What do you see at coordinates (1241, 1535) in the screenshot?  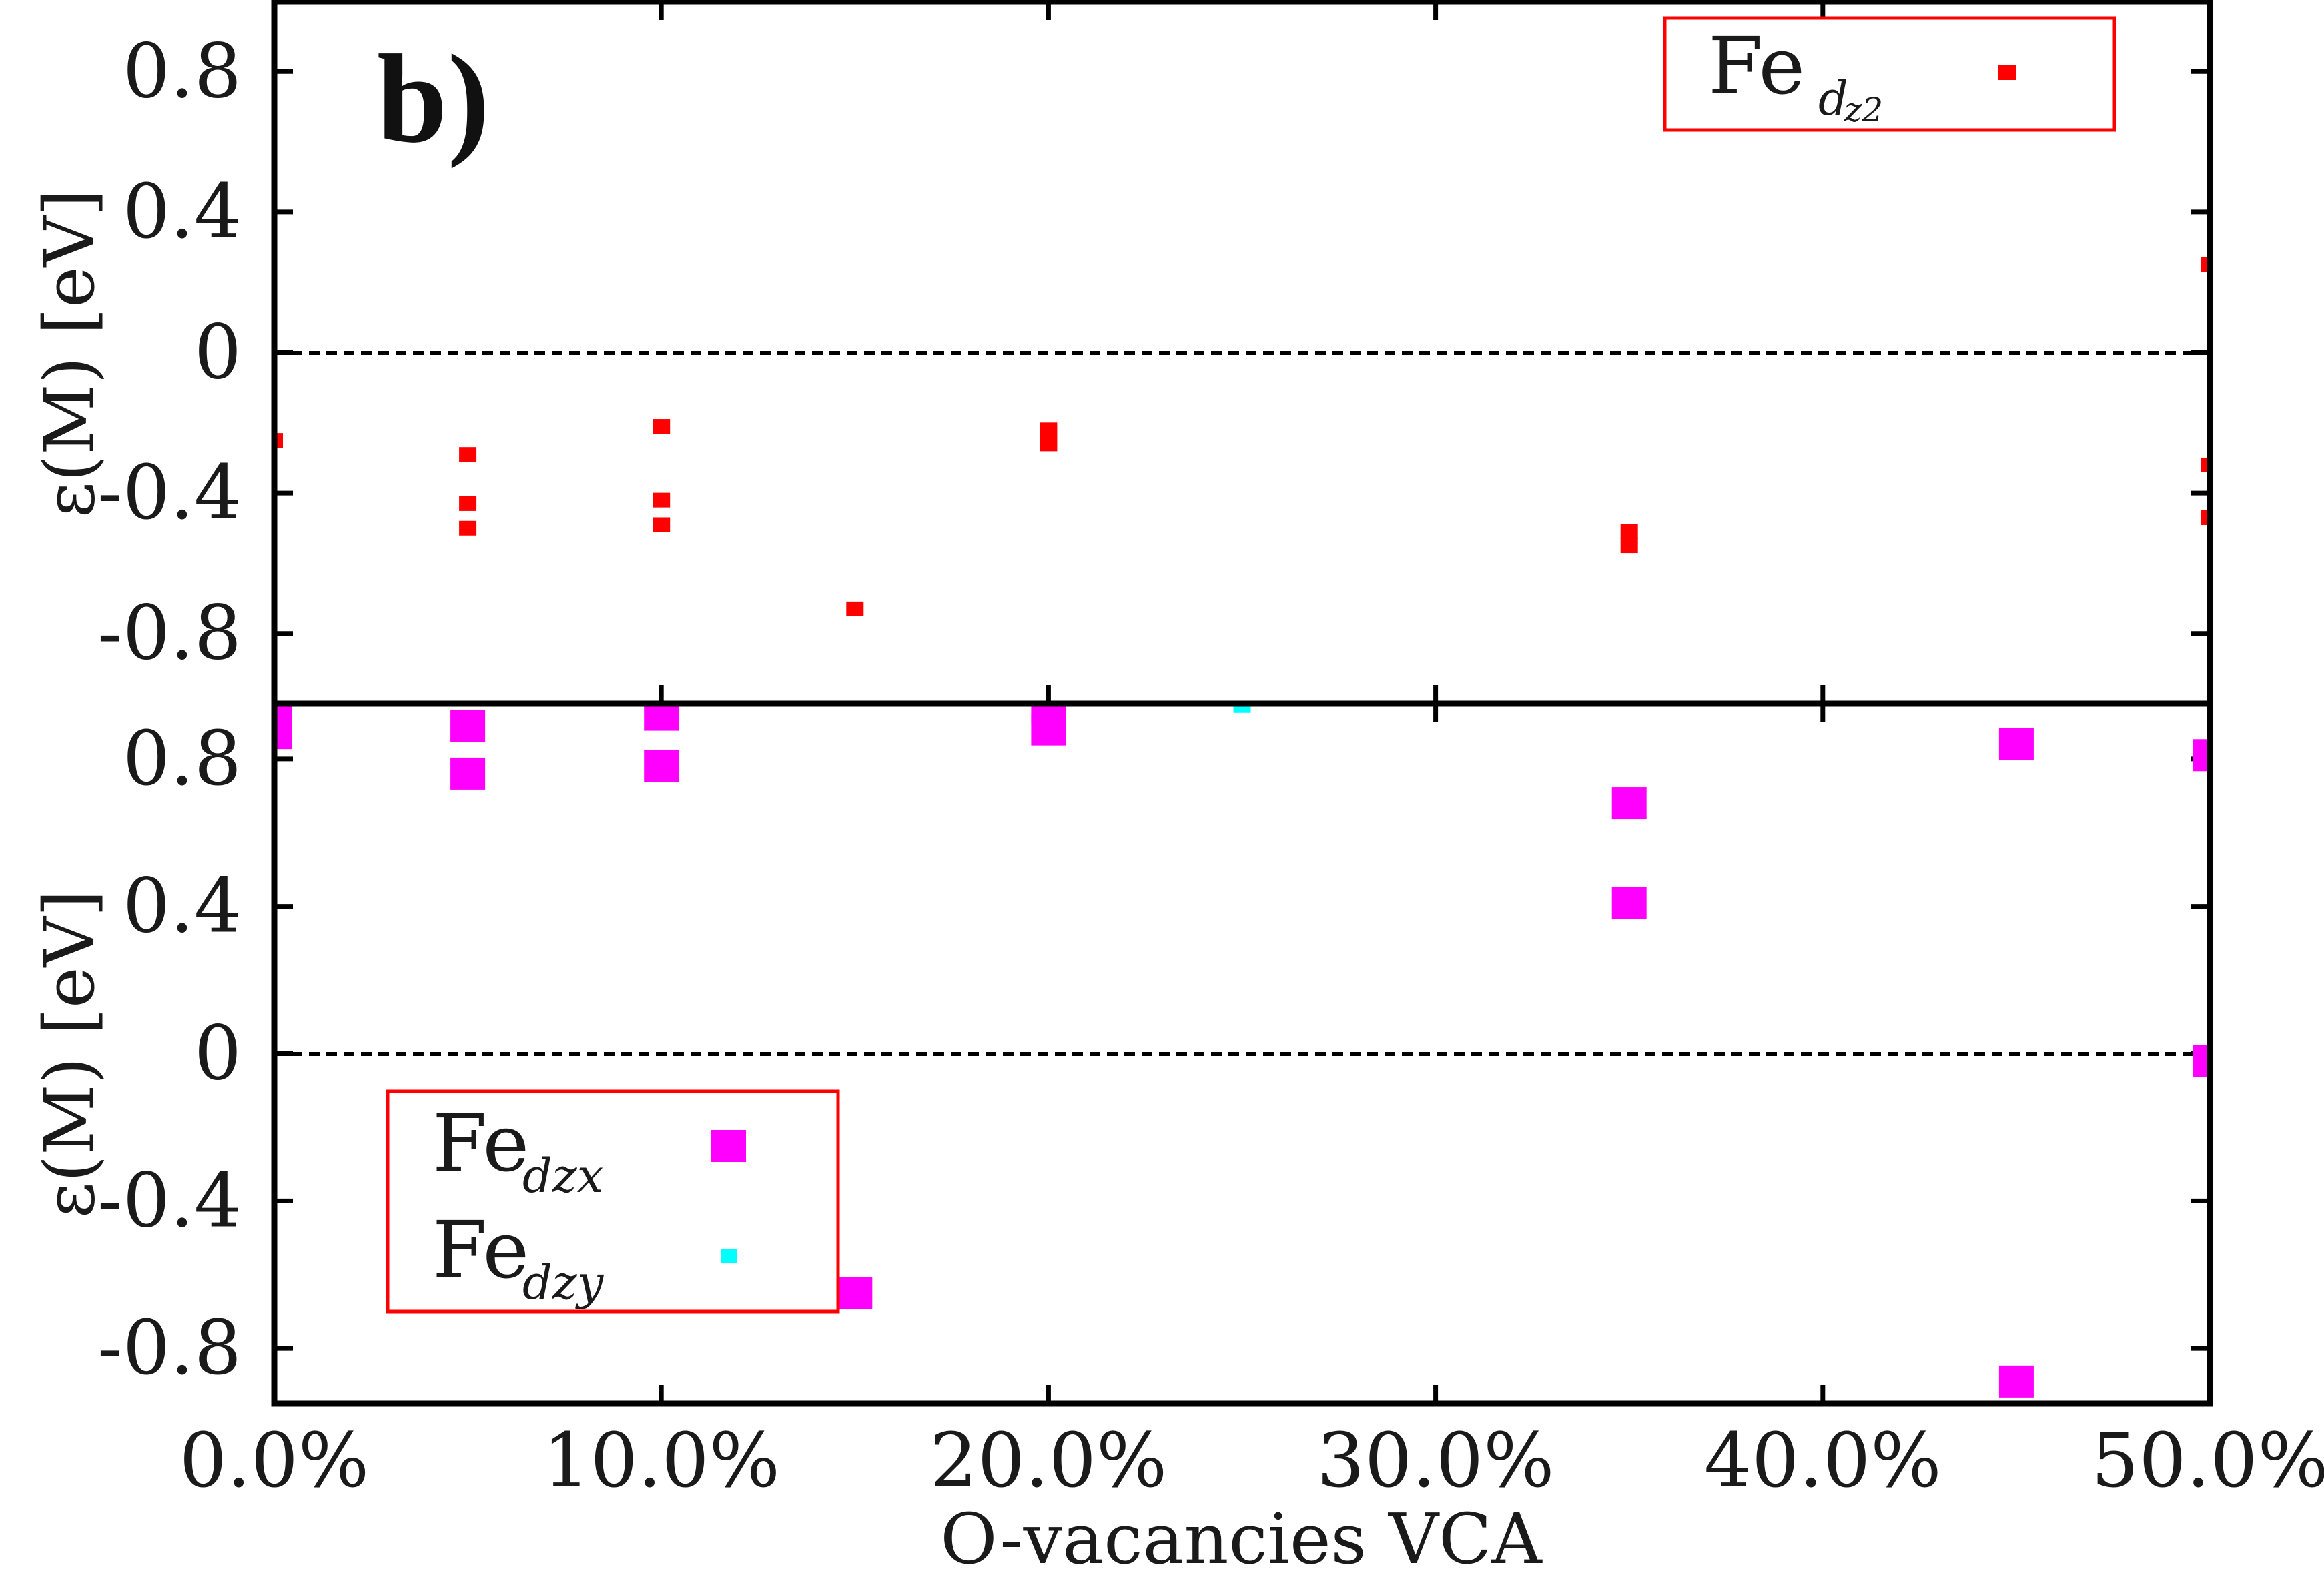 I see `x-axis-title: O-vacancies VCA` at bounding box center [1241, 1535].